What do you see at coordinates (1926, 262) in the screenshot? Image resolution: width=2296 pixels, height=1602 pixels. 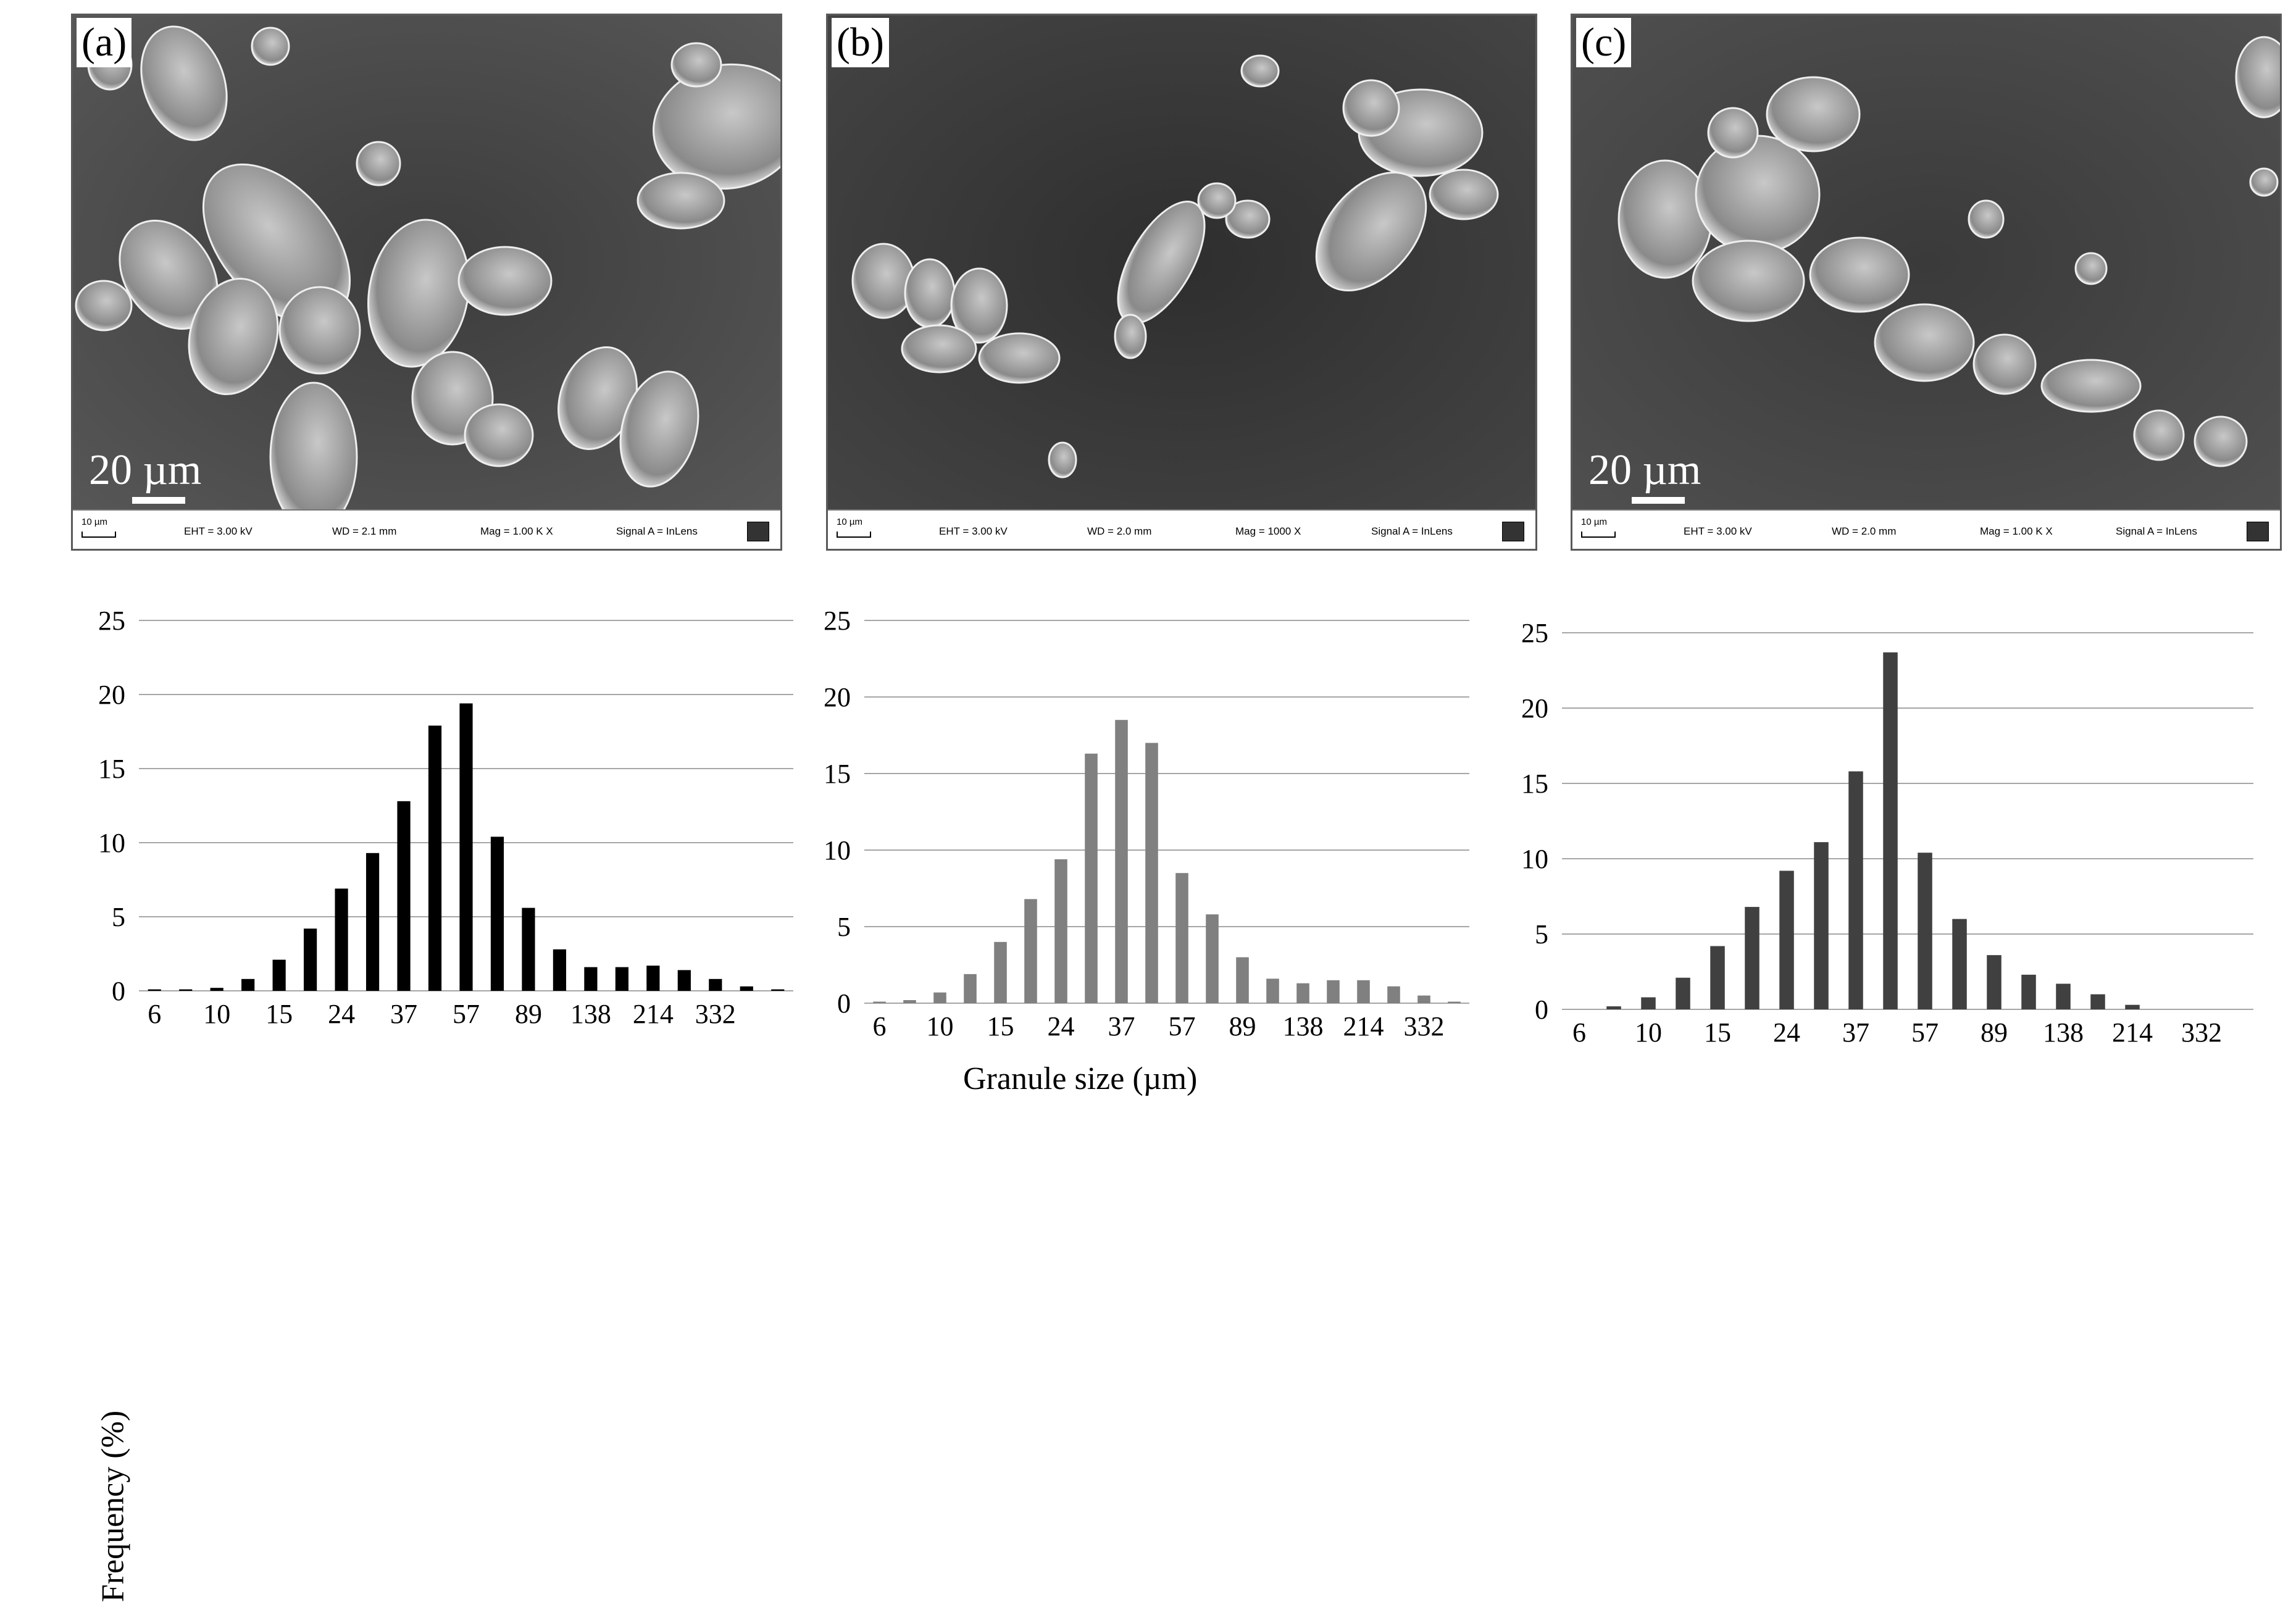 I see `sem-micrograph-c` at bounding box center [1926, 262].